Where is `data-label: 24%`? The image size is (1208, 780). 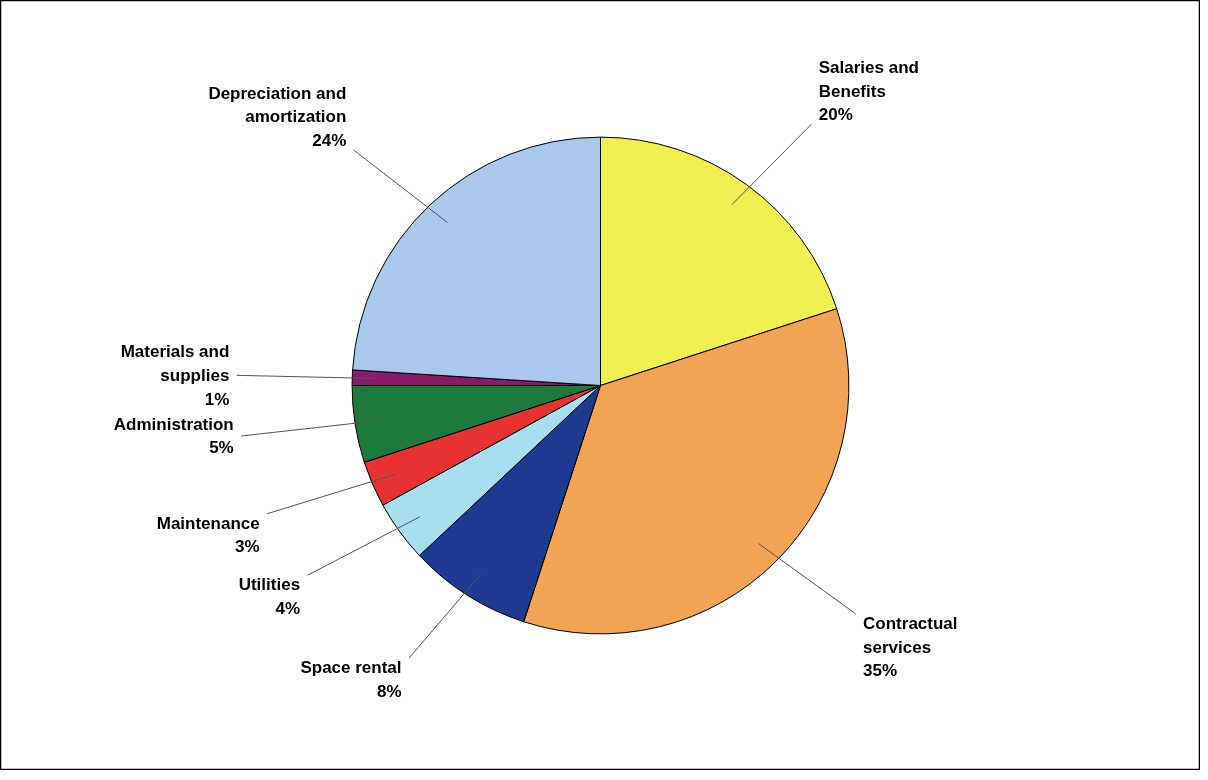 data-label: 24% is located at coordinates (329, 141).